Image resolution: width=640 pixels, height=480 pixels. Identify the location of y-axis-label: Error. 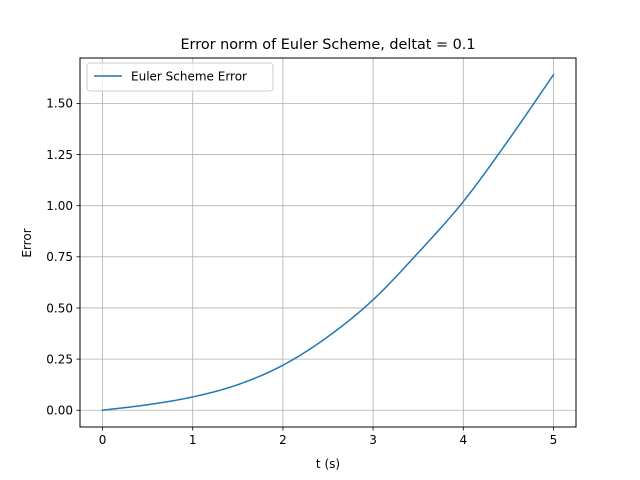
(27, 242).